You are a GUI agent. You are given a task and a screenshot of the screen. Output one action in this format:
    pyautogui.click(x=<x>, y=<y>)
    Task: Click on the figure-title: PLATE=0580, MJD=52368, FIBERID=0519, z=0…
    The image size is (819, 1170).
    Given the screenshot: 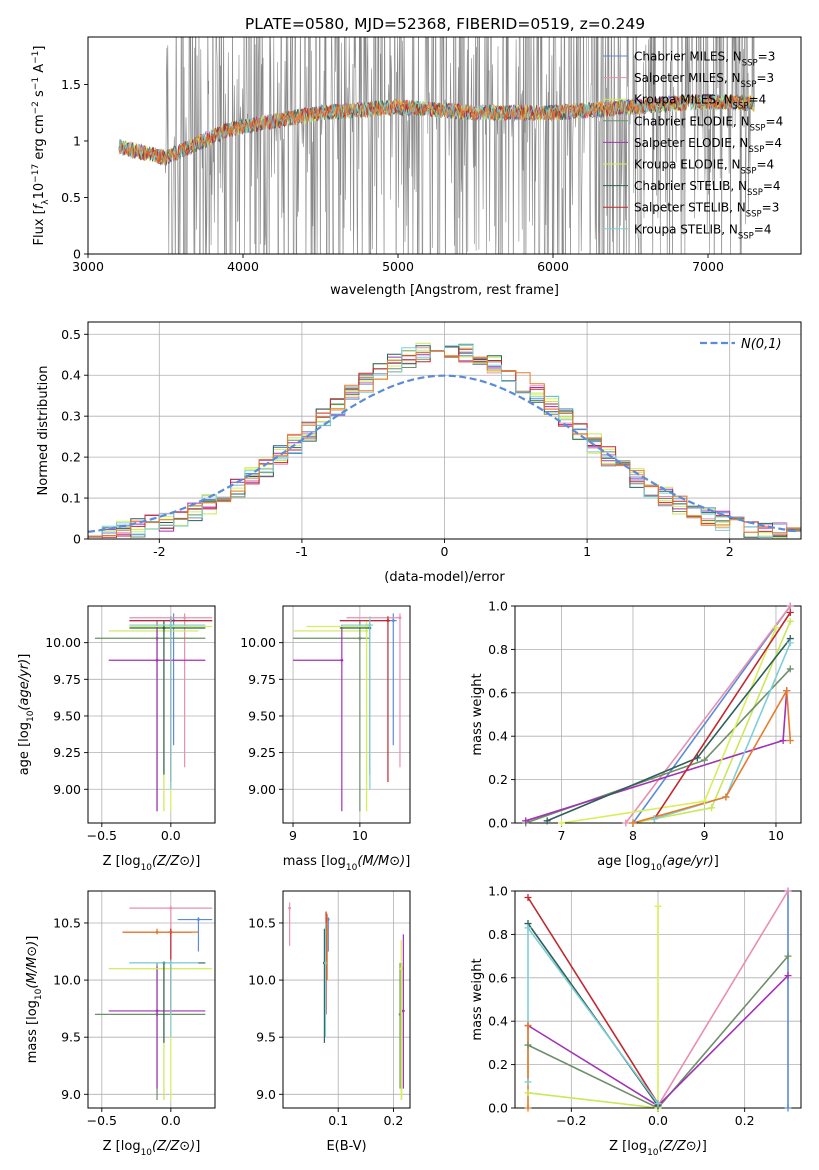 What is the action you would take?
    pyautogui.click(x=445, y=24)
    